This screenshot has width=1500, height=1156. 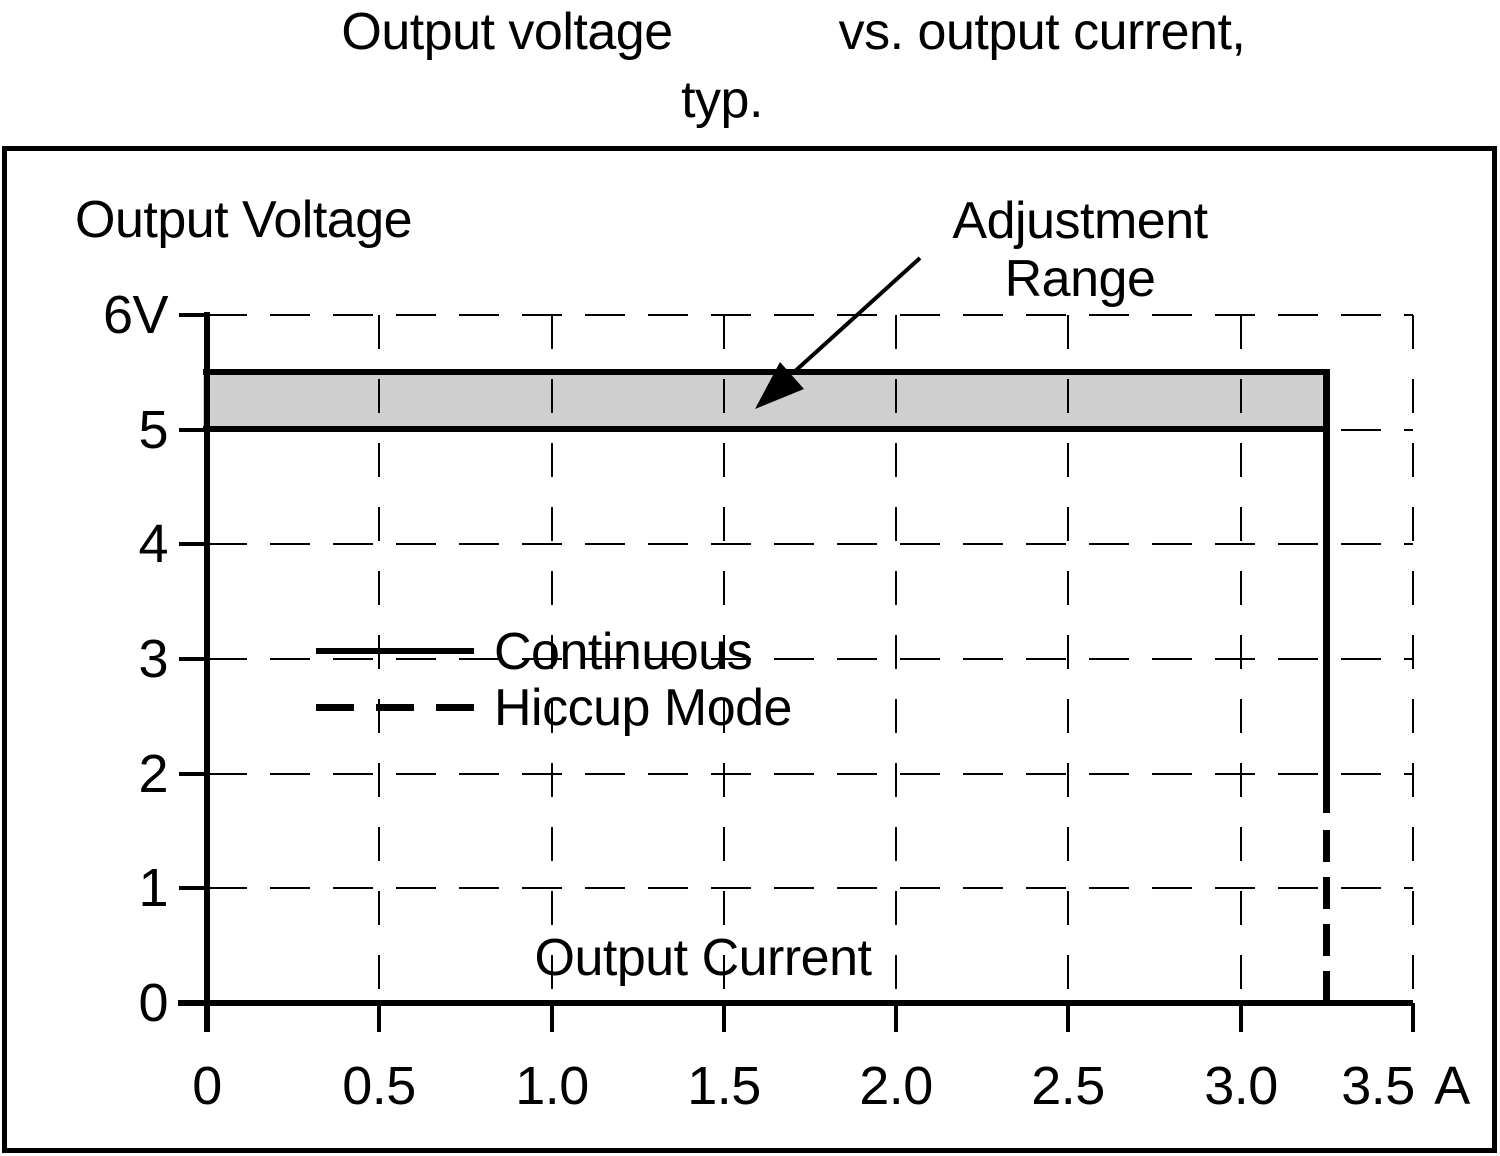 I want to click on y-axis-line, so click(x=207, y=672).